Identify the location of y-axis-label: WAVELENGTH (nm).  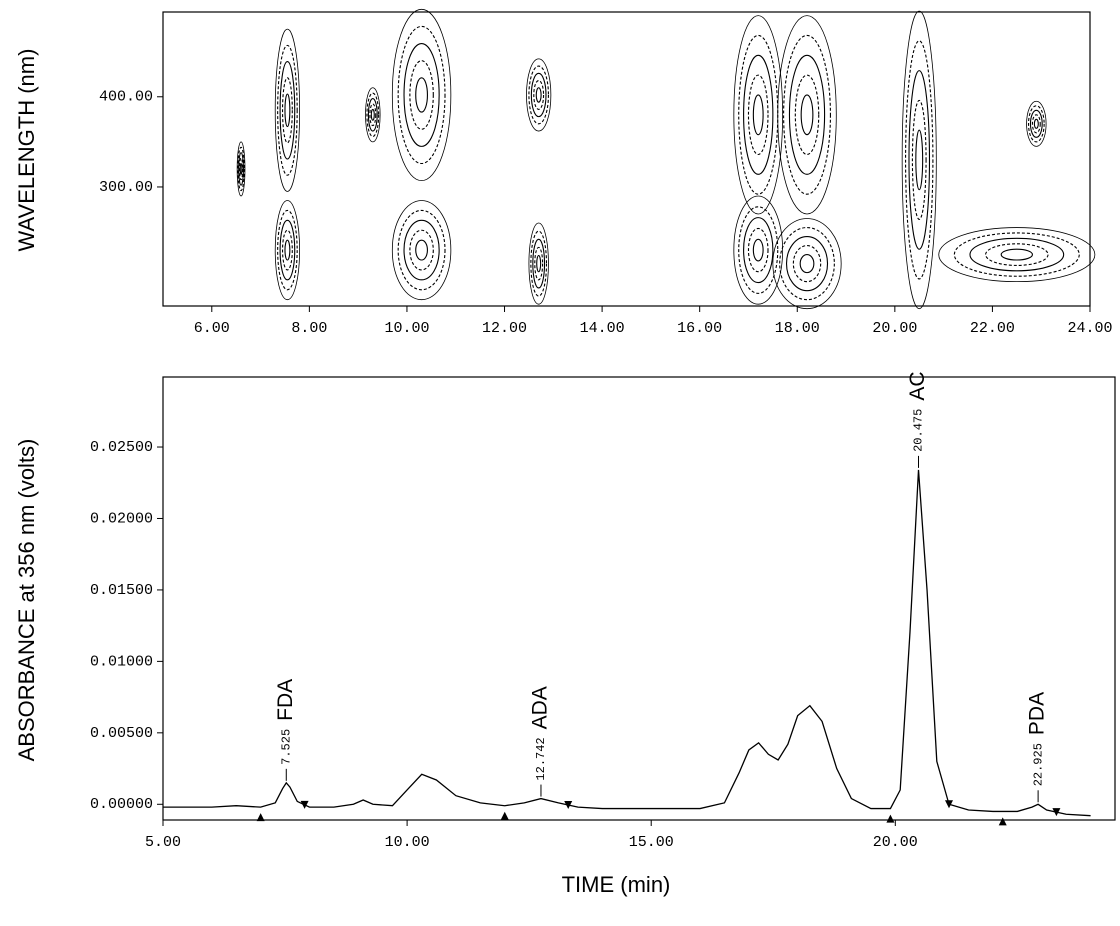
(26, 150).